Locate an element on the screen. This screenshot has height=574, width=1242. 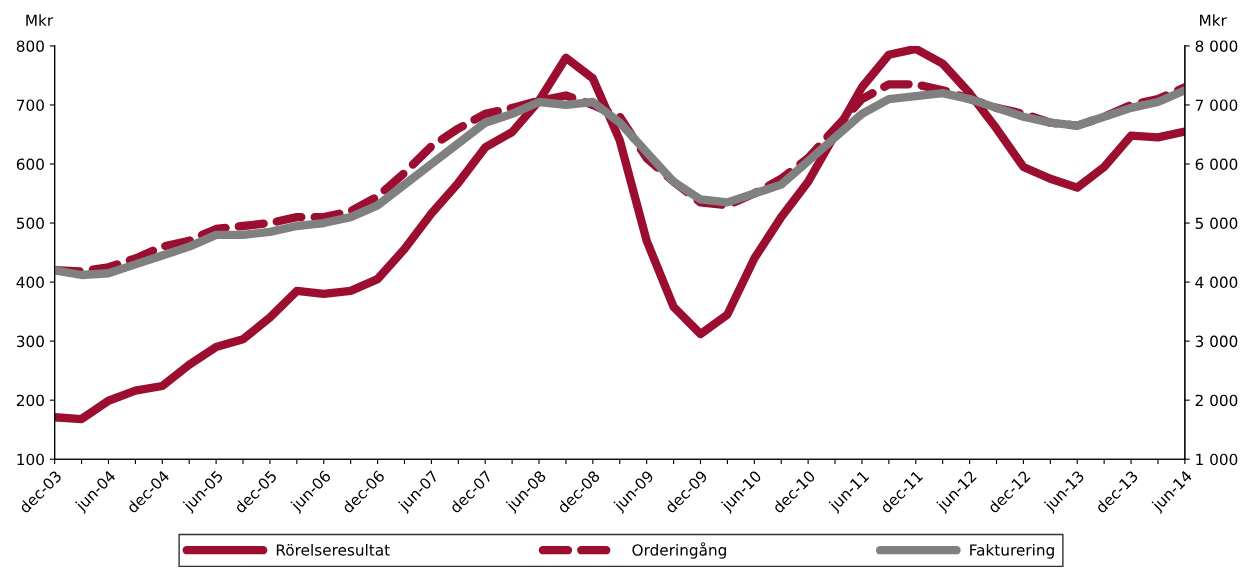
y2-tick-label: 7 000 is located at coordinates (1216, 105).